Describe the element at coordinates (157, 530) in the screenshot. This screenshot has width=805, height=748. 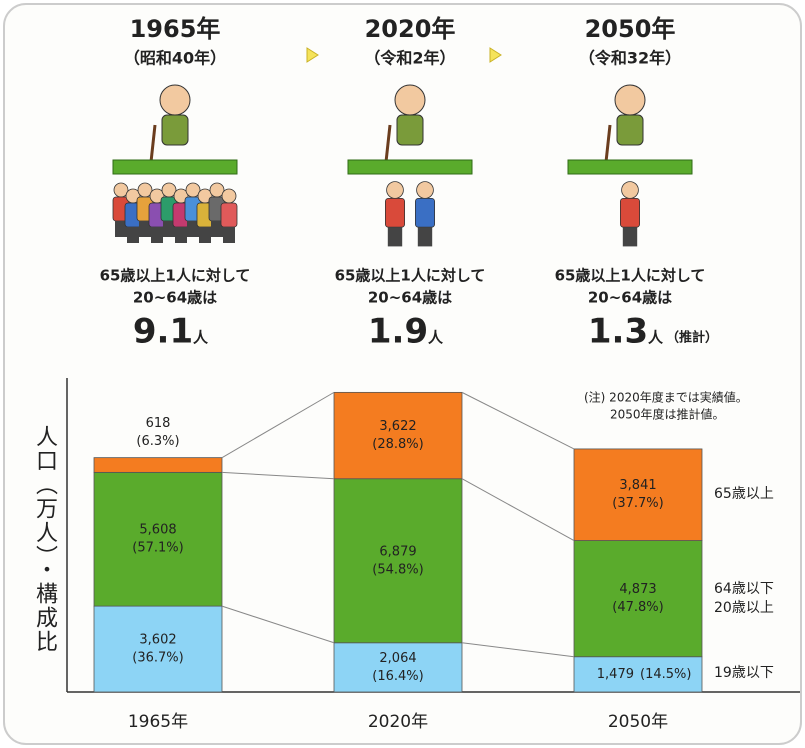
I see `value-label: 5,608` at that location.